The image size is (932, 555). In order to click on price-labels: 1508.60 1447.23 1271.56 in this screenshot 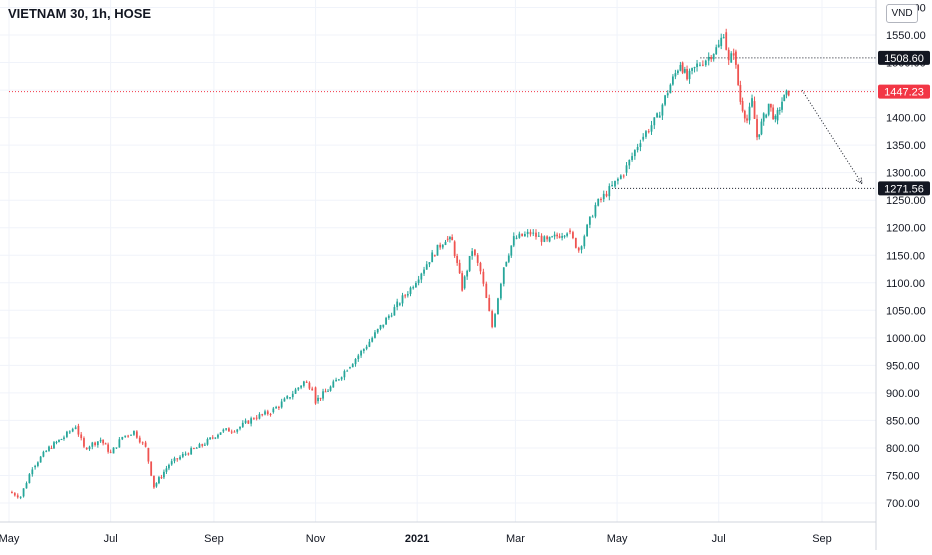, I will do `click(904, 123)`.